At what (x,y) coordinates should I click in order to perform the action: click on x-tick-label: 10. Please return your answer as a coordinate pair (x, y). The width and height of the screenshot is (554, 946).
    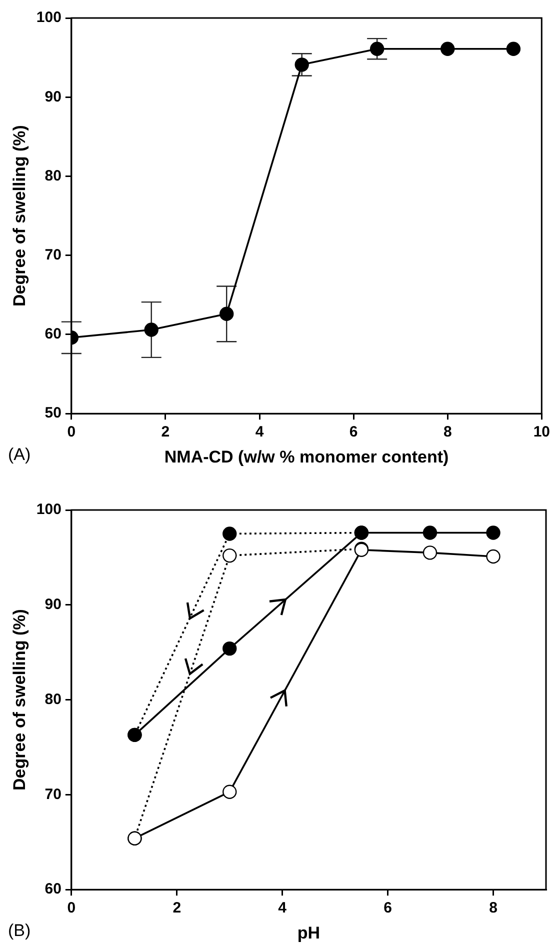
    Looking at the image, I should click on (541, 432).